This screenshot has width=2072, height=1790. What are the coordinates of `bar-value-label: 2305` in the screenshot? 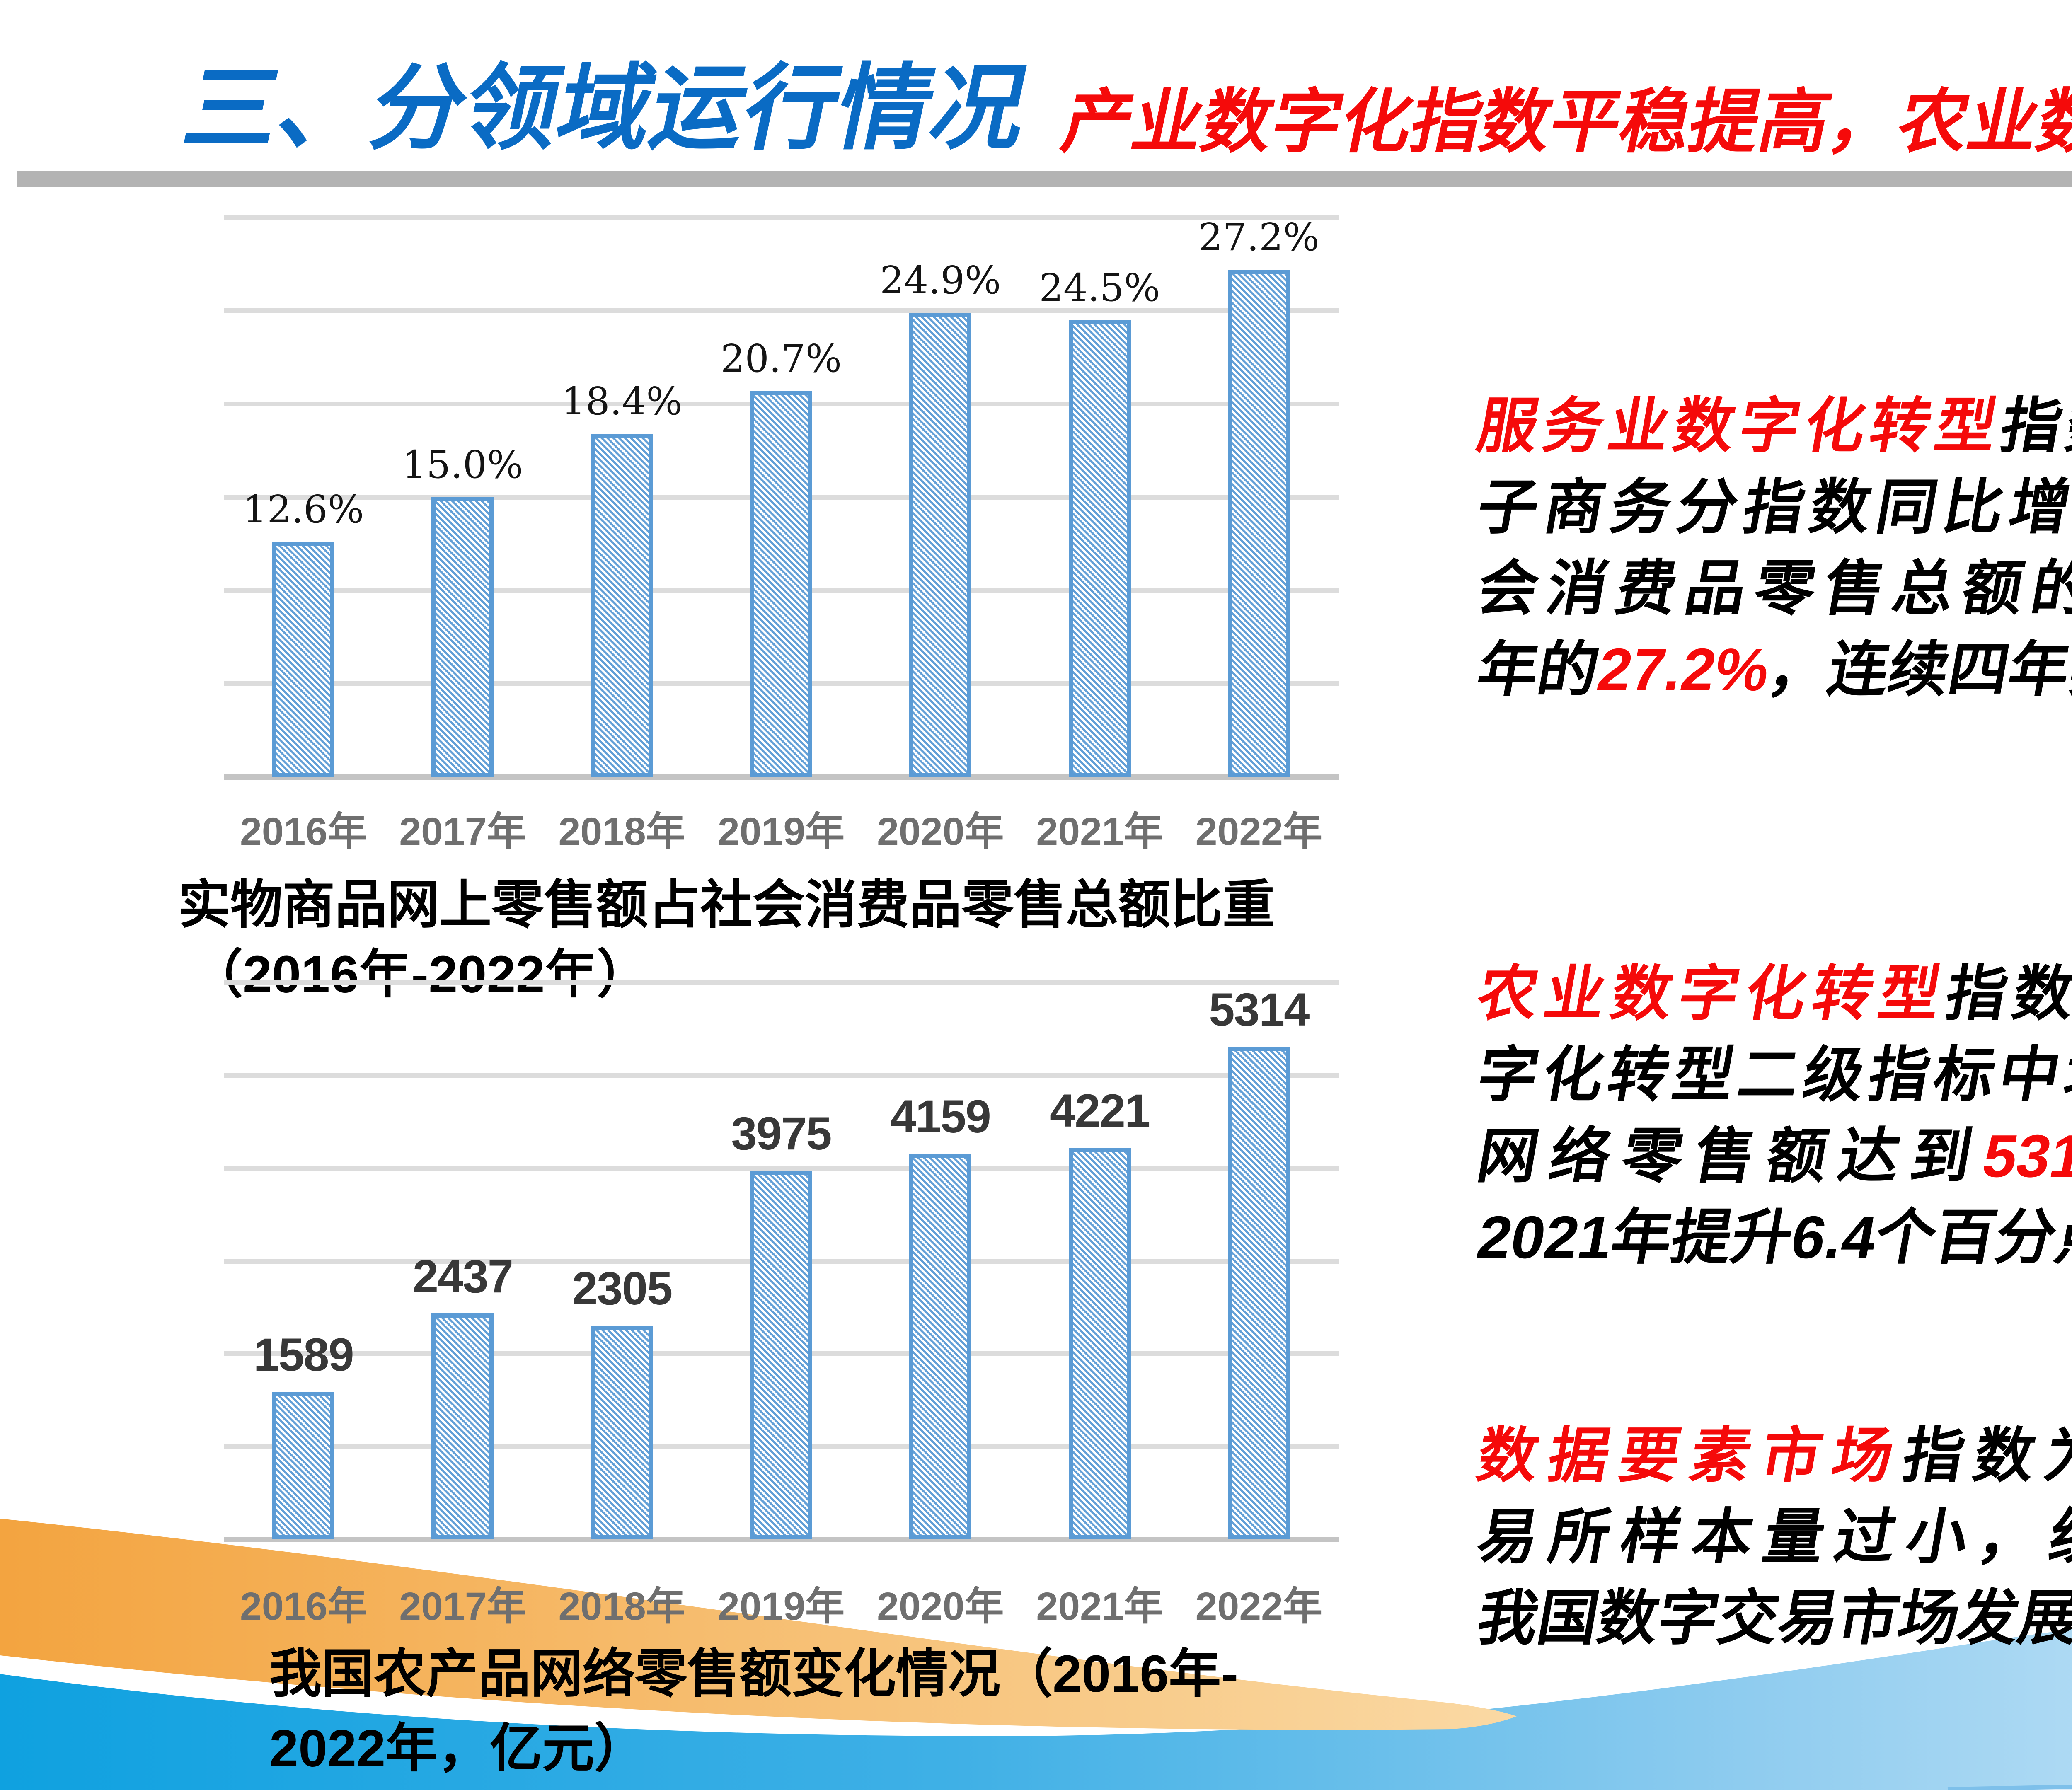 It's located at (622, 1289).